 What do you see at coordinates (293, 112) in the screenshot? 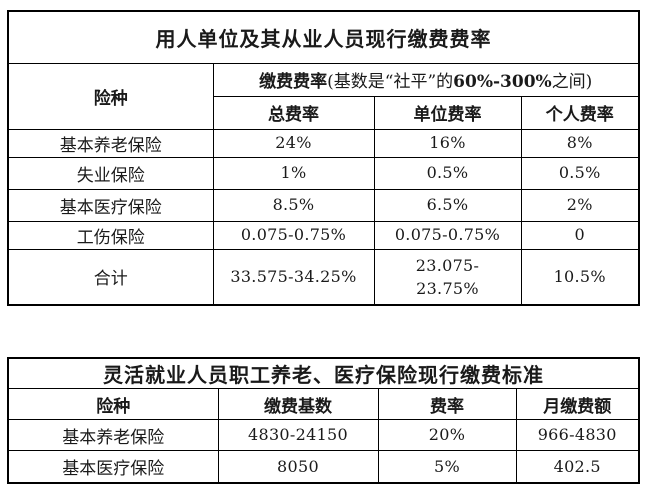
I see `table1-subheader-total-rate: 总费率` at bounding box center [293, 112].